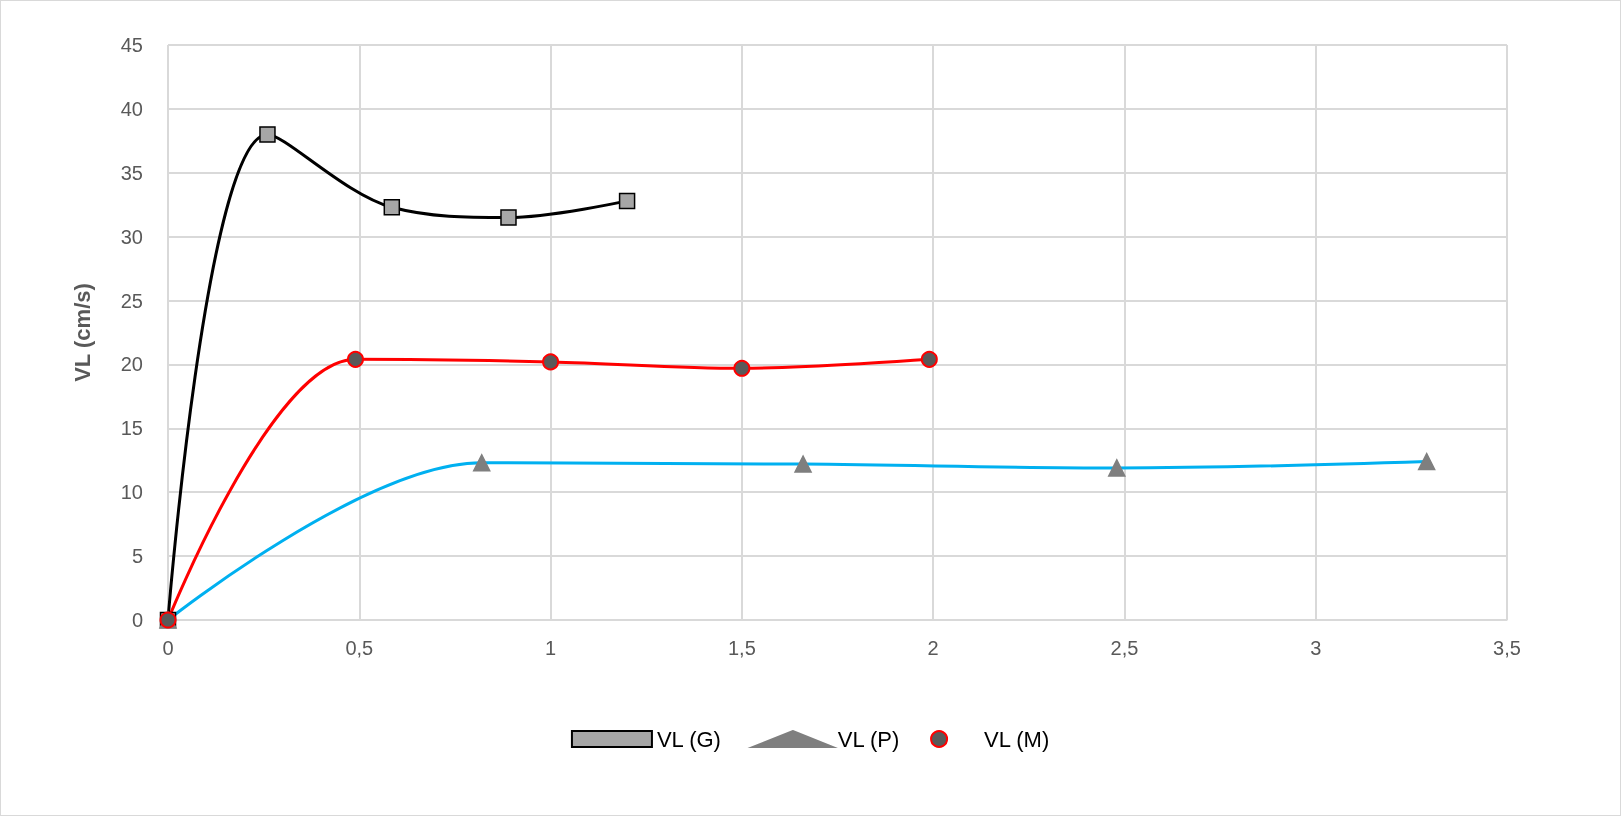 Image resolution: width=1621 pixels, height=816 pixels. I want to click on legend-label: VL (G), so click(688, 739).